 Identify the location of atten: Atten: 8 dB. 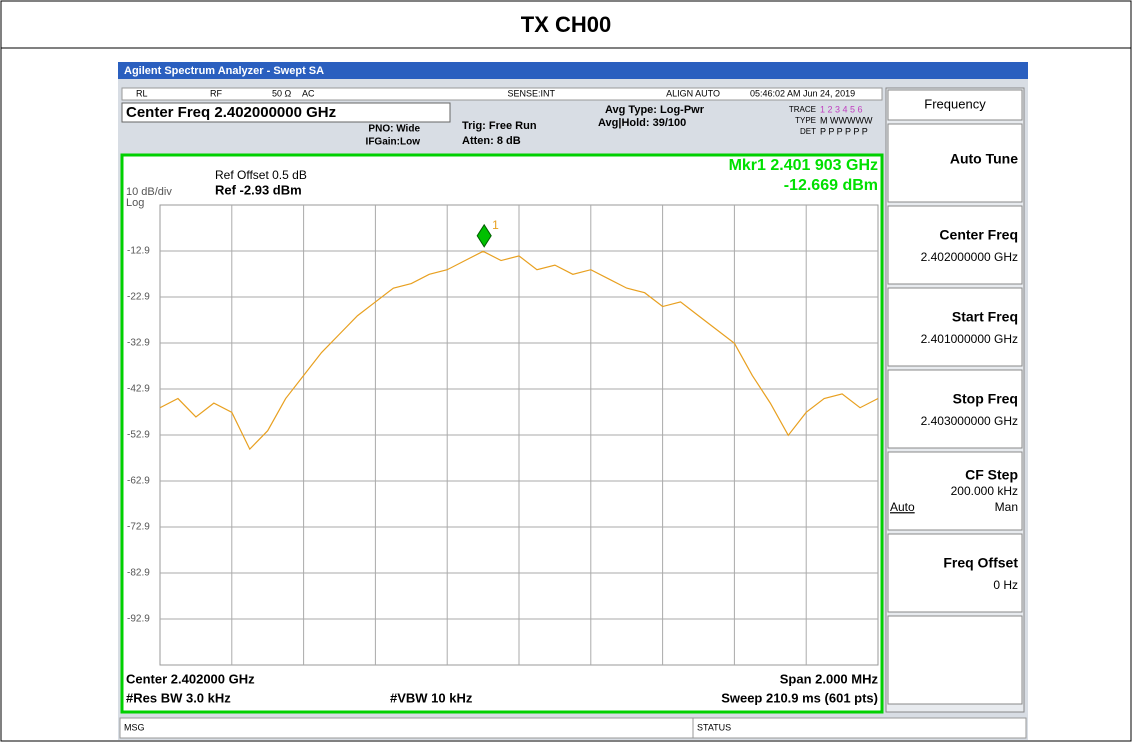
(491, 141).